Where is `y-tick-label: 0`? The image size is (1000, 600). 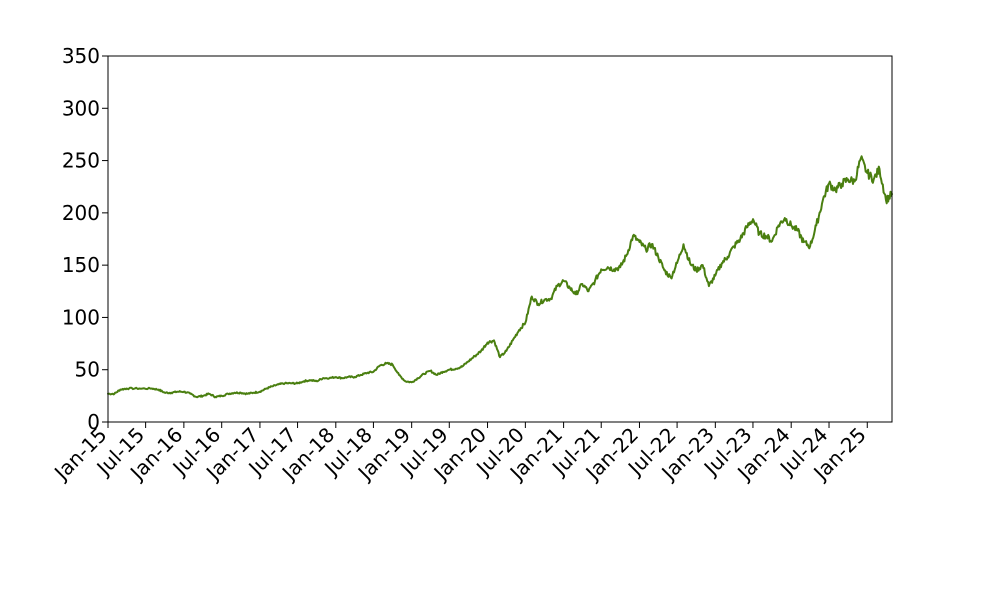 y-tick-label: 0 is located at coordinates (93, 422).